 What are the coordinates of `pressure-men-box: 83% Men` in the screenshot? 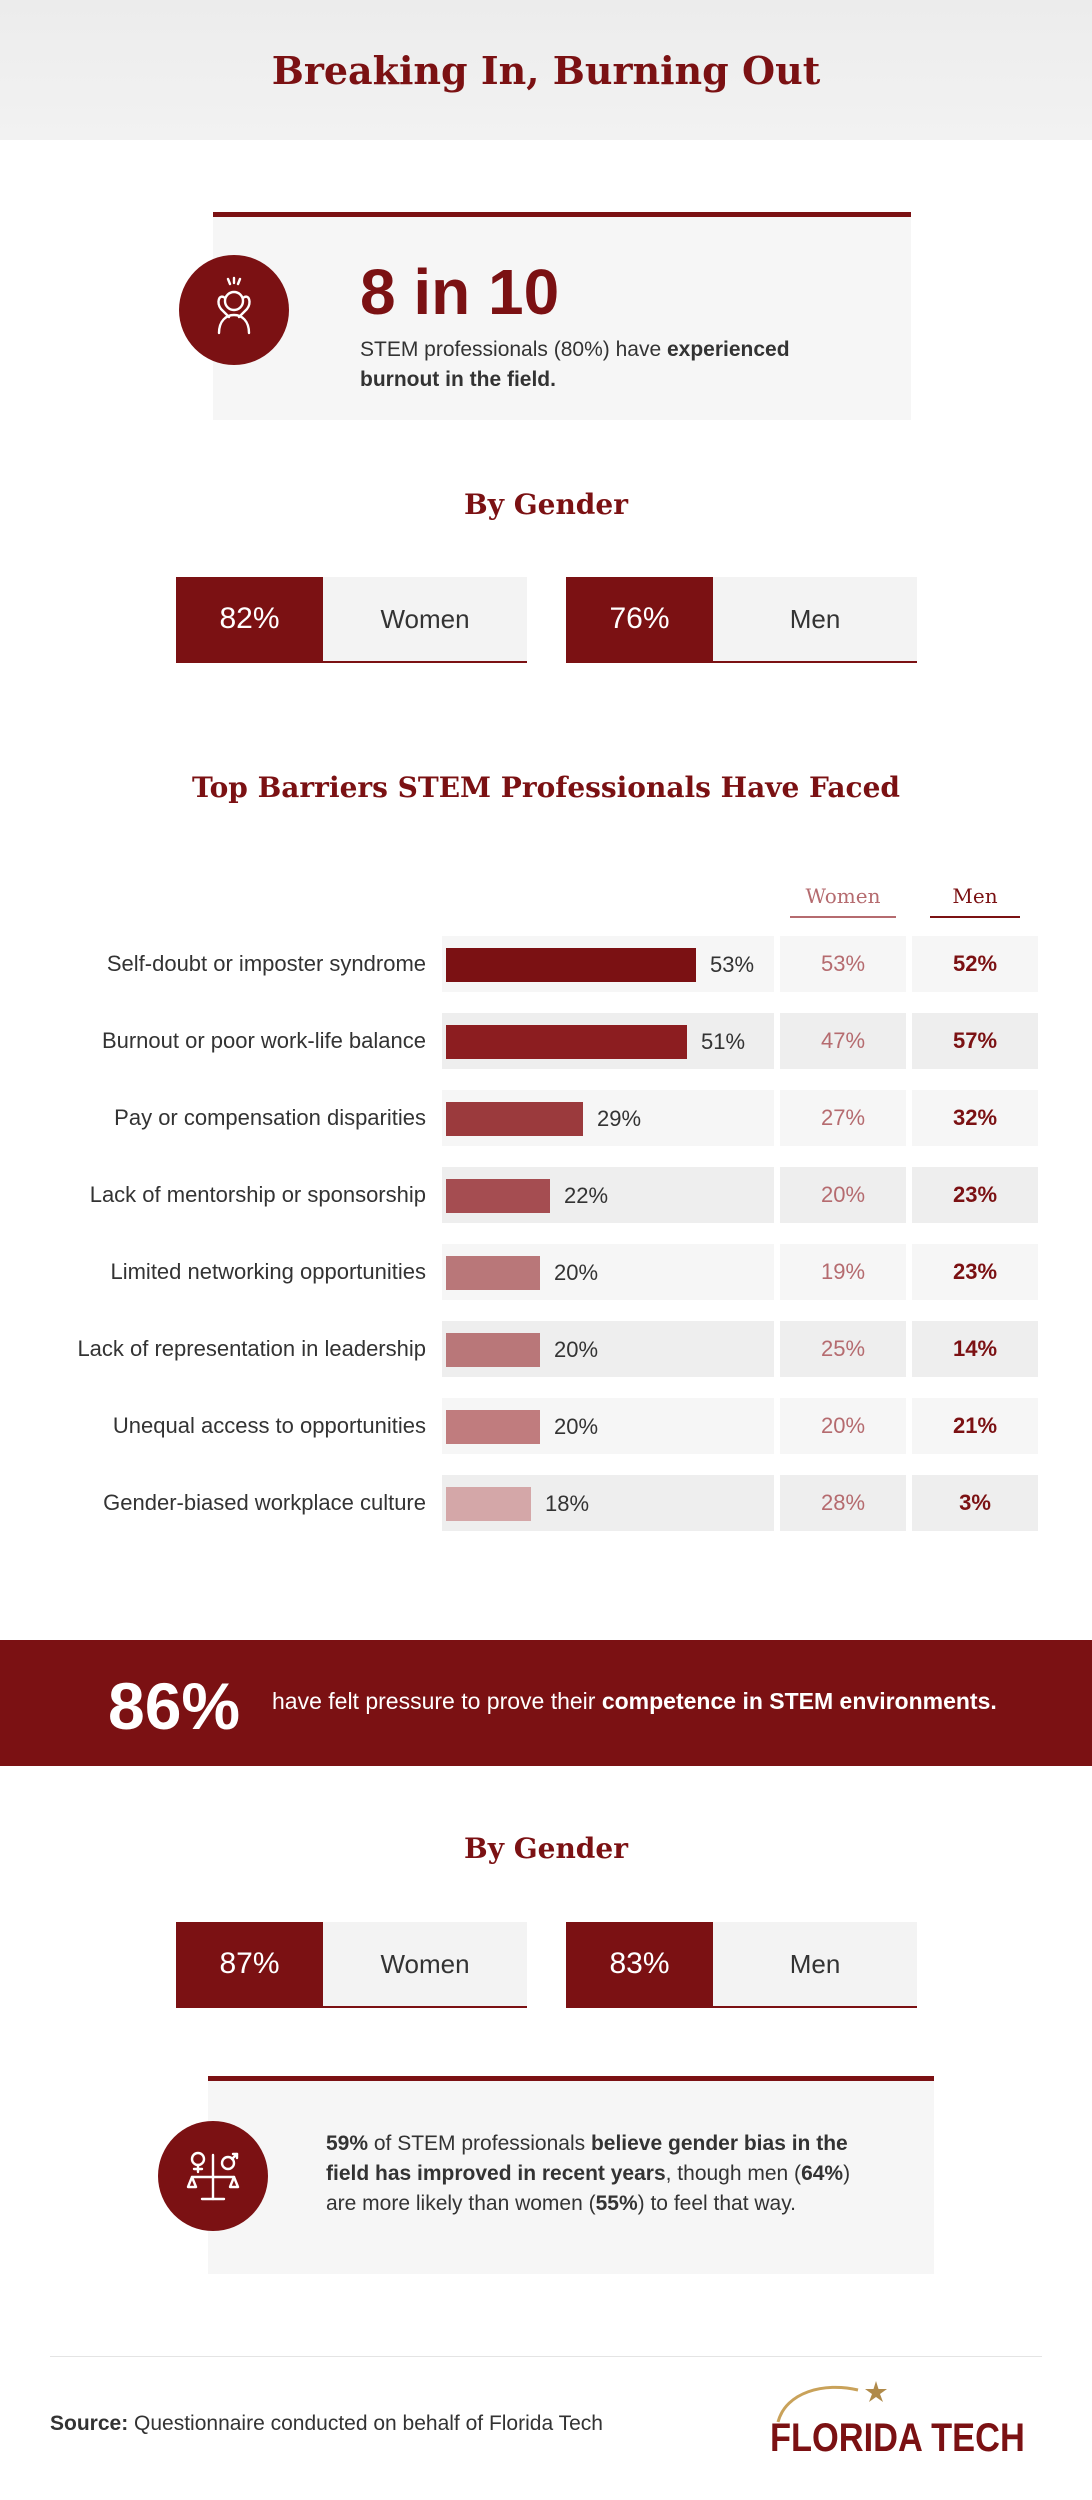 It's located at (741, 1965).